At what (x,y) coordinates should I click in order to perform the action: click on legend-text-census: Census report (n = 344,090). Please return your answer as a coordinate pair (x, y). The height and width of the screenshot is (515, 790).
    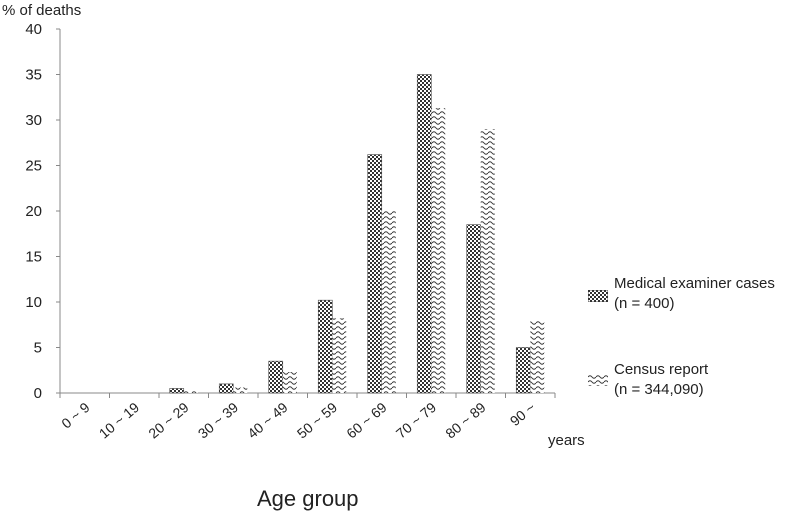
    Looking at the image, I should click on (661, 380).